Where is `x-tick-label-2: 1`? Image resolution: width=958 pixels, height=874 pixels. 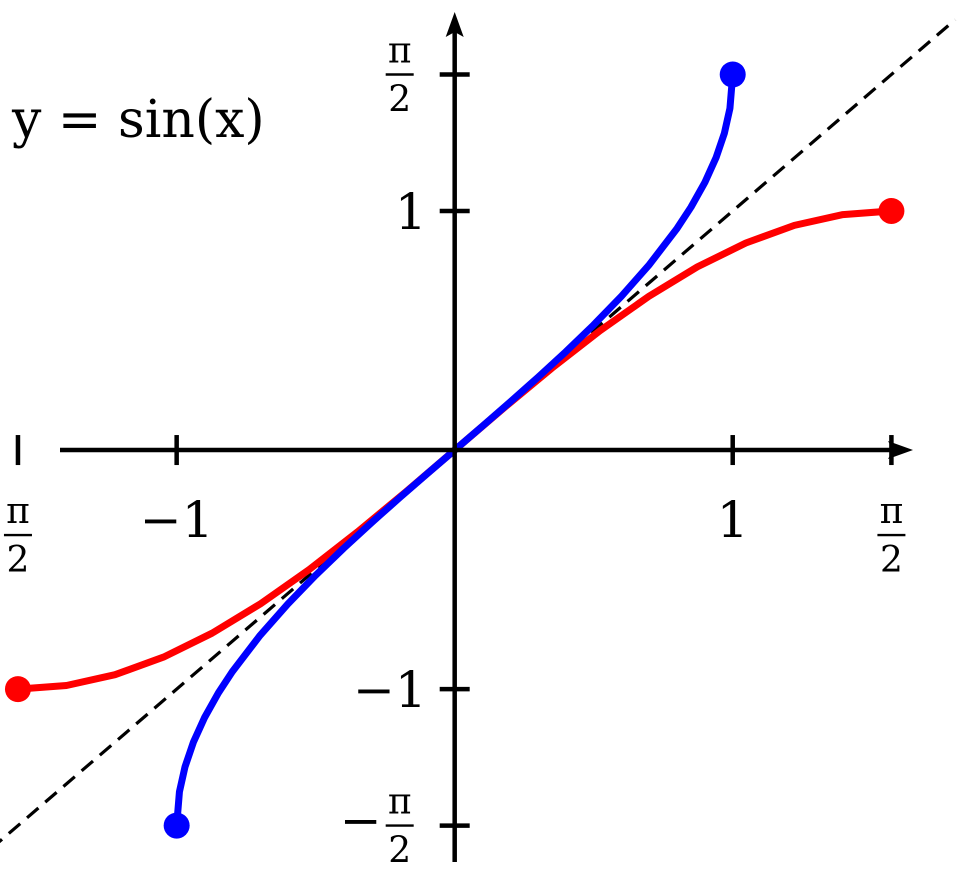 x-tick-label-2: 1 is located at coordinates (733, 520).